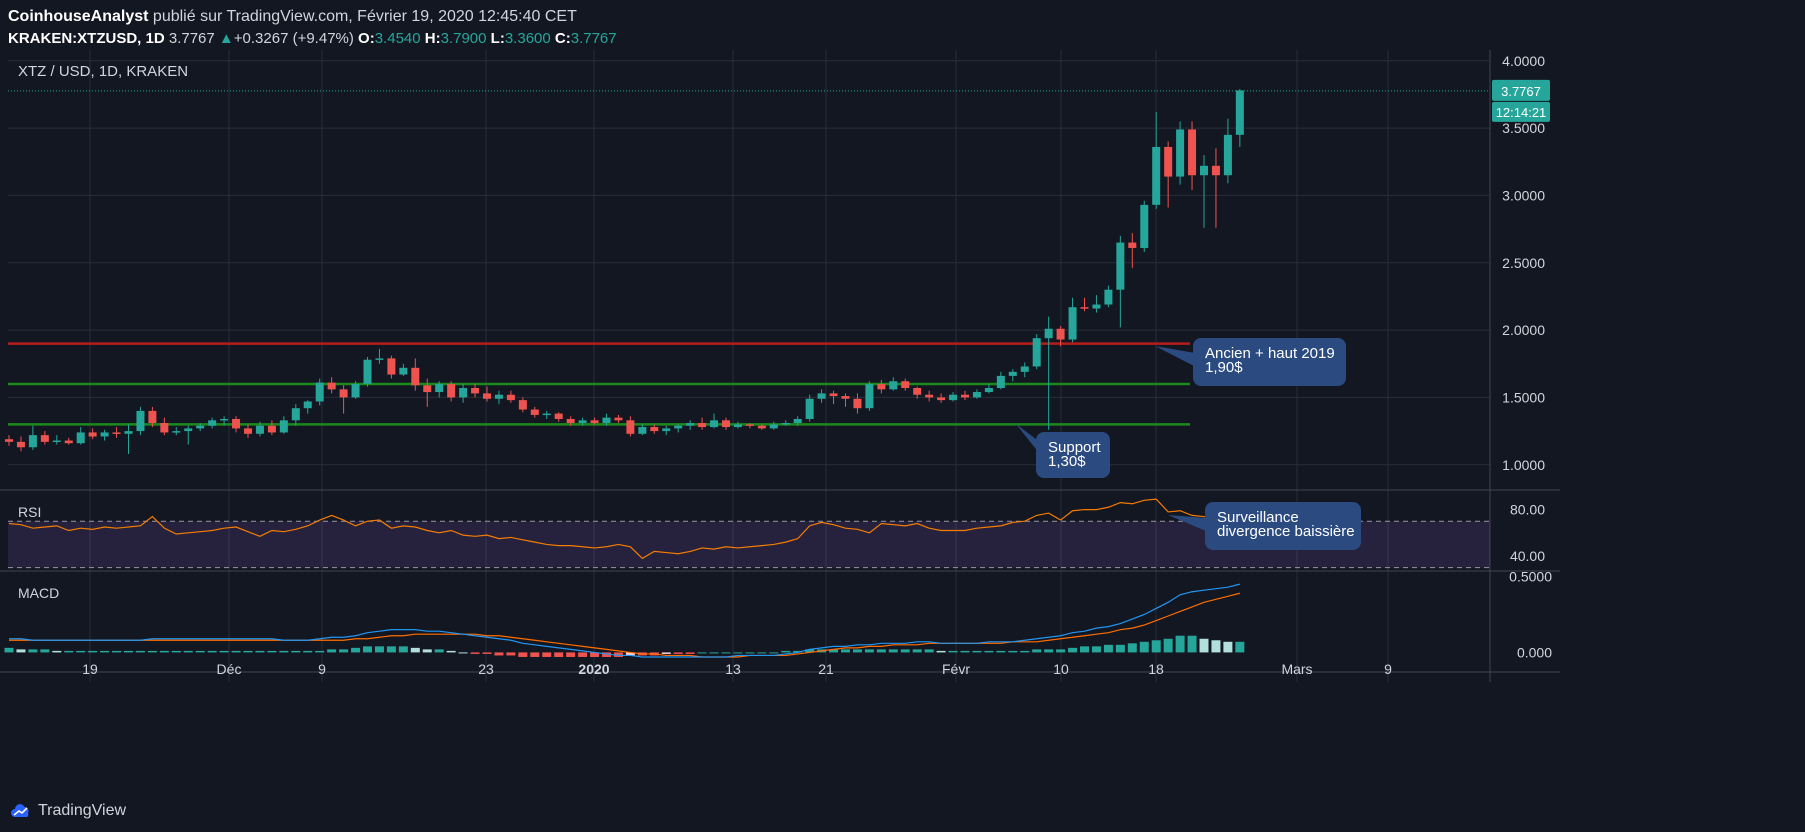 This screenshot has height=832, width=1805. What do you see at coordinates (624, 620) in the screenshot?
I see `macd-line` at bounding box center [624, 620].